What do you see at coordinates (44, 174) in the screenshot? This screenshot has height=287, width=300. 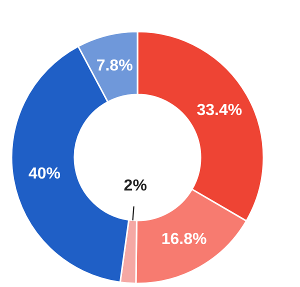 I see `data-label: 40%` at bounding box center [44, 174].